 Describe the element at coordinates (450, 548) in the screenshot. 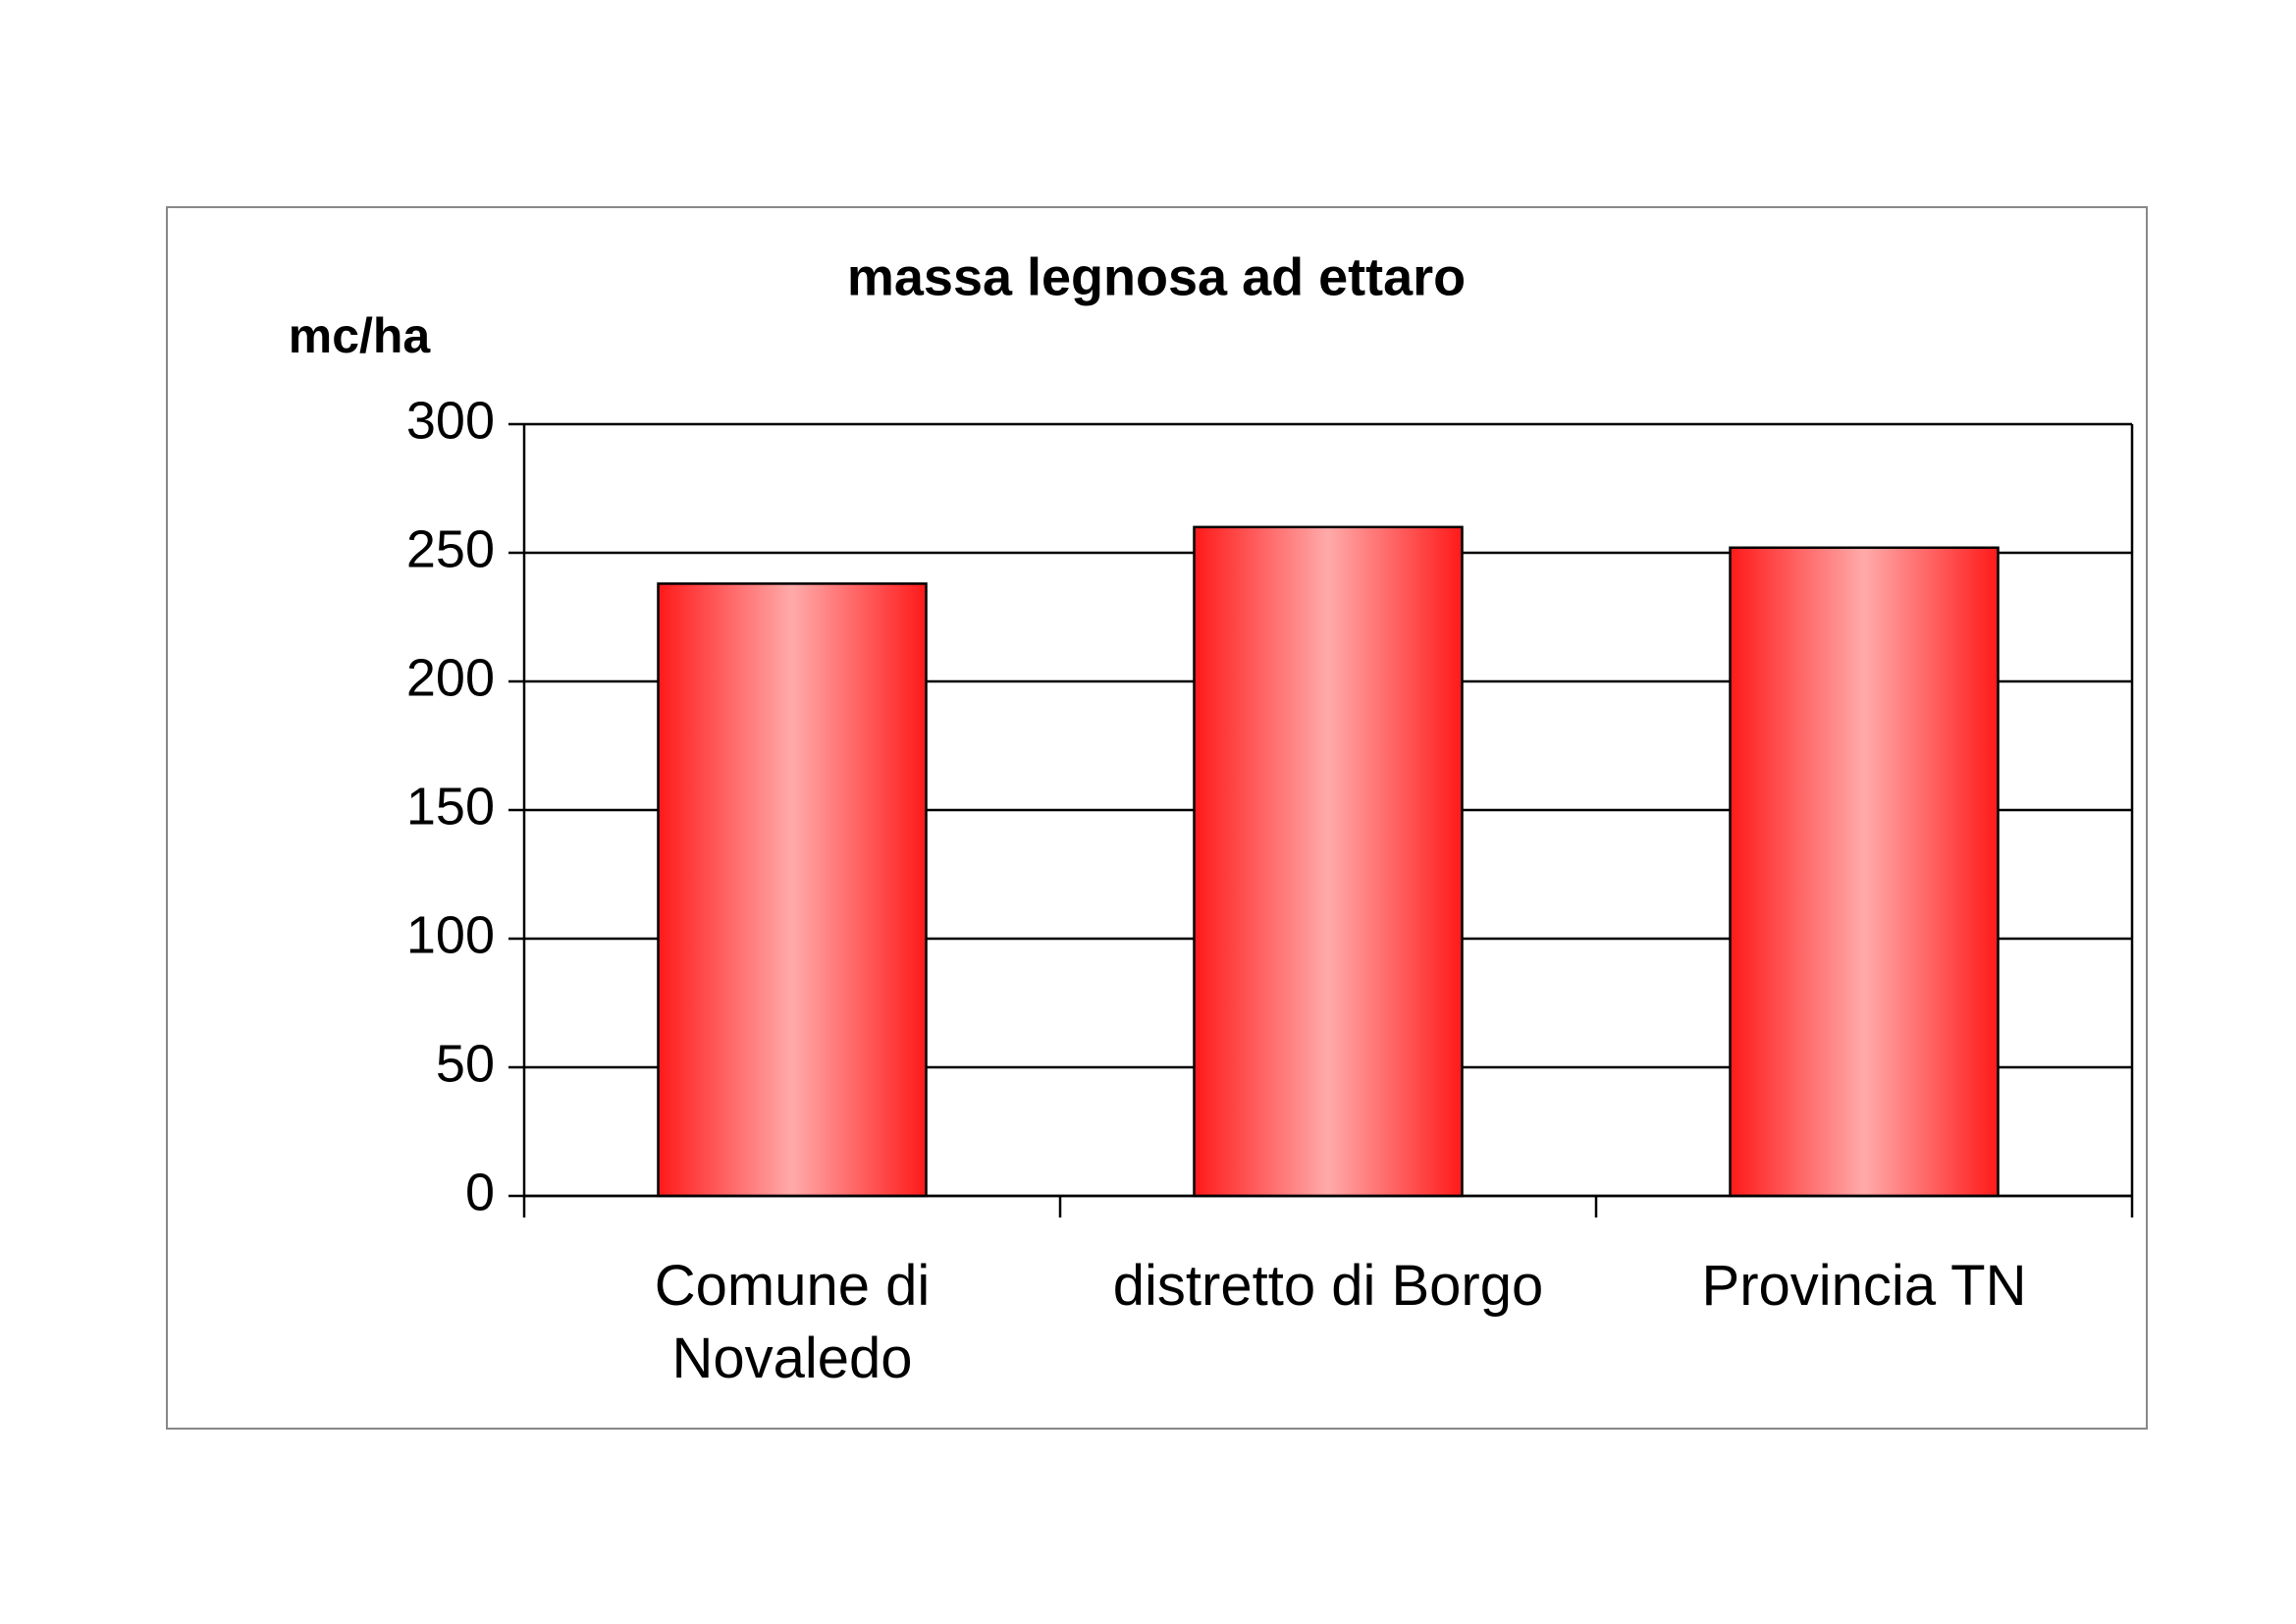

I see `y-tick-label: 250` at that location.